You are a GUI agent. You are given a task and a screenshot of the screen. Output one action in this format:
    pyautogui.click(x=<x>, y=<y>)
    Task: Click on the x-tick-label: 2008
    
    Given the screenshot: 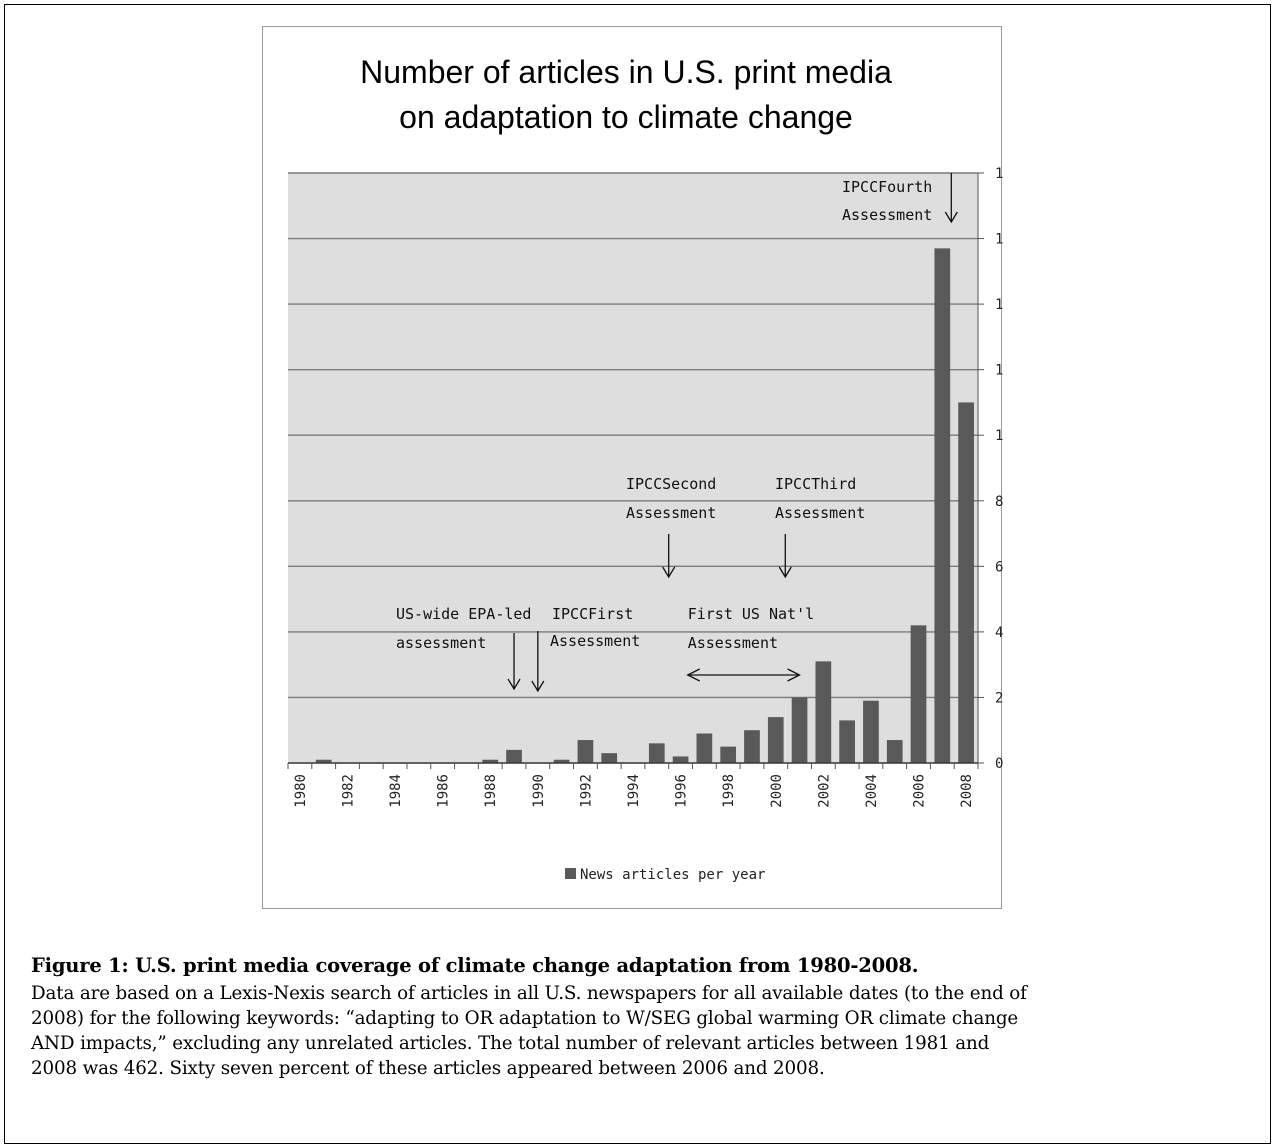 What is the action you would take?
    pyautogui.click(x=967, y=791)
    